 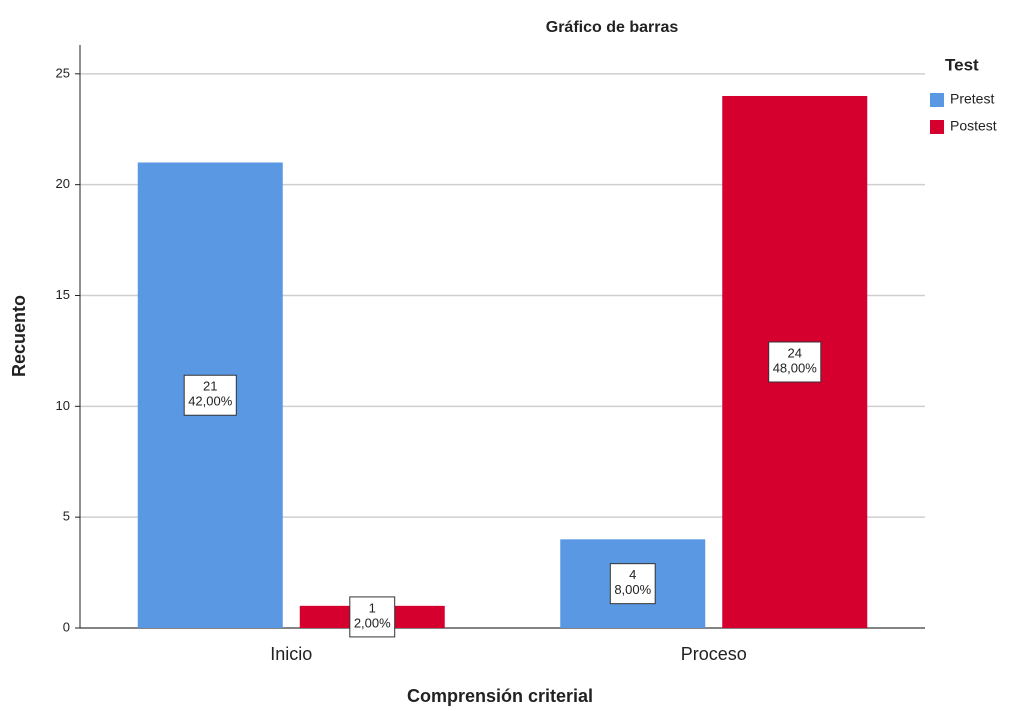 I want to click on data-label-percent: 42,00%, so click(x=210, y=401).